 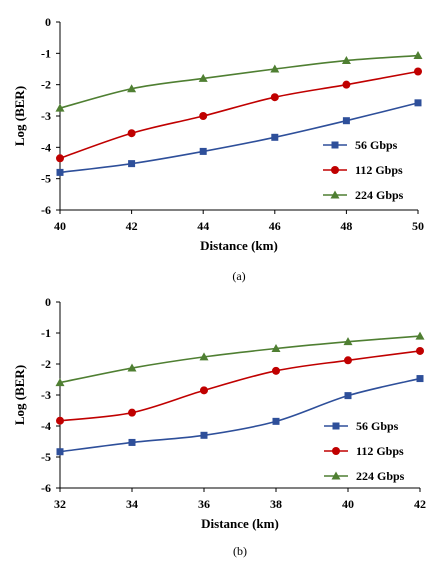 I want to click on x-tick-label: 32, so click(x=60, y=504).